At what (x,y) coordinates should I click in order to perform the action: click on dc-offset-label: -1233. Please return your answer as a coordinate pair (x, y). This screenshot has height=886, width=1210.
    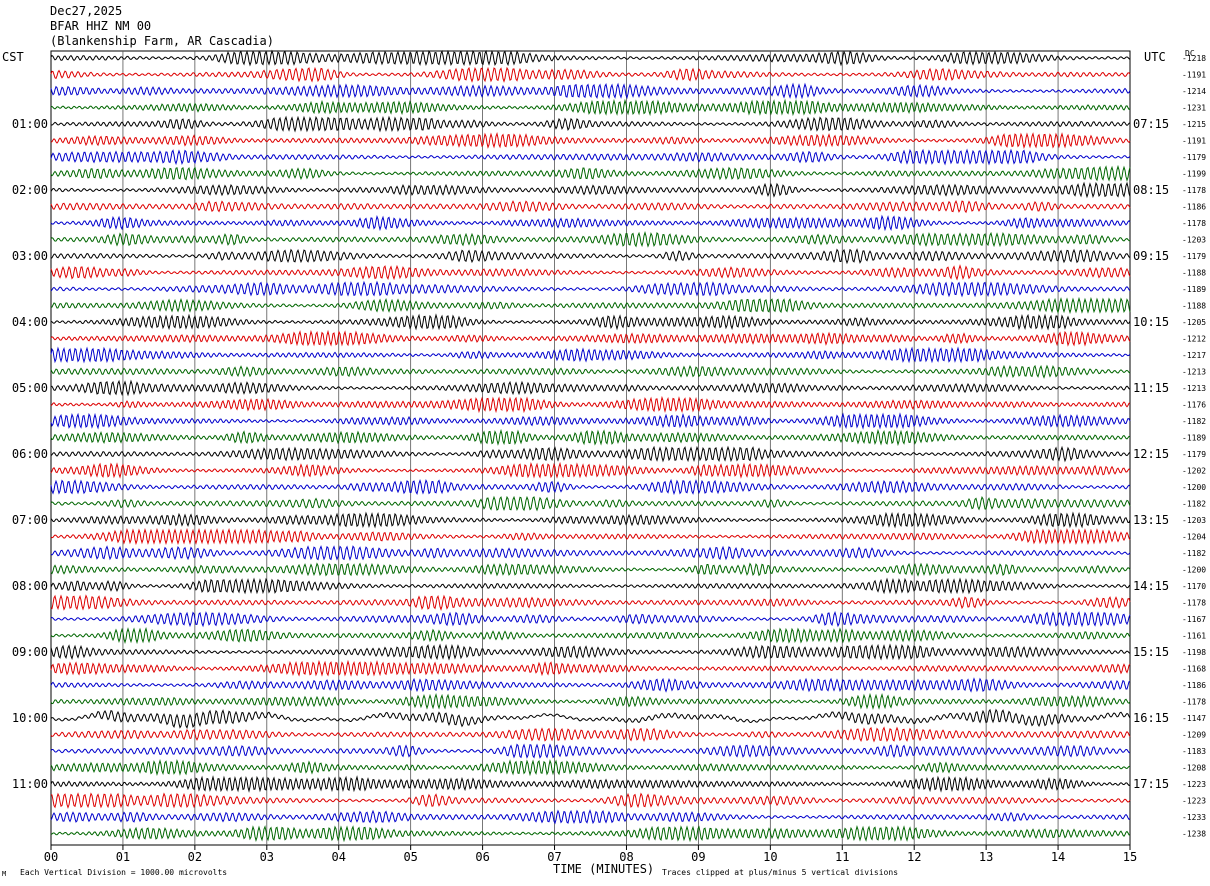
    Looking at the image, I should click on (1194, 817).